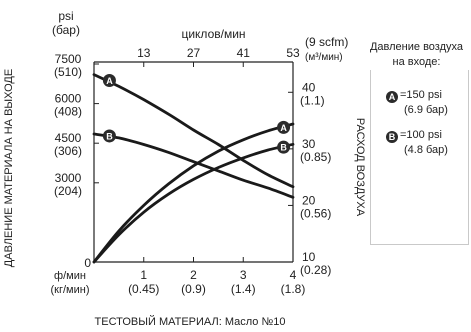  What do you see at coordinates (309, 87) in the screenshot?
I see `right-tick-label-3: 40` at bounding box center [309, 87].